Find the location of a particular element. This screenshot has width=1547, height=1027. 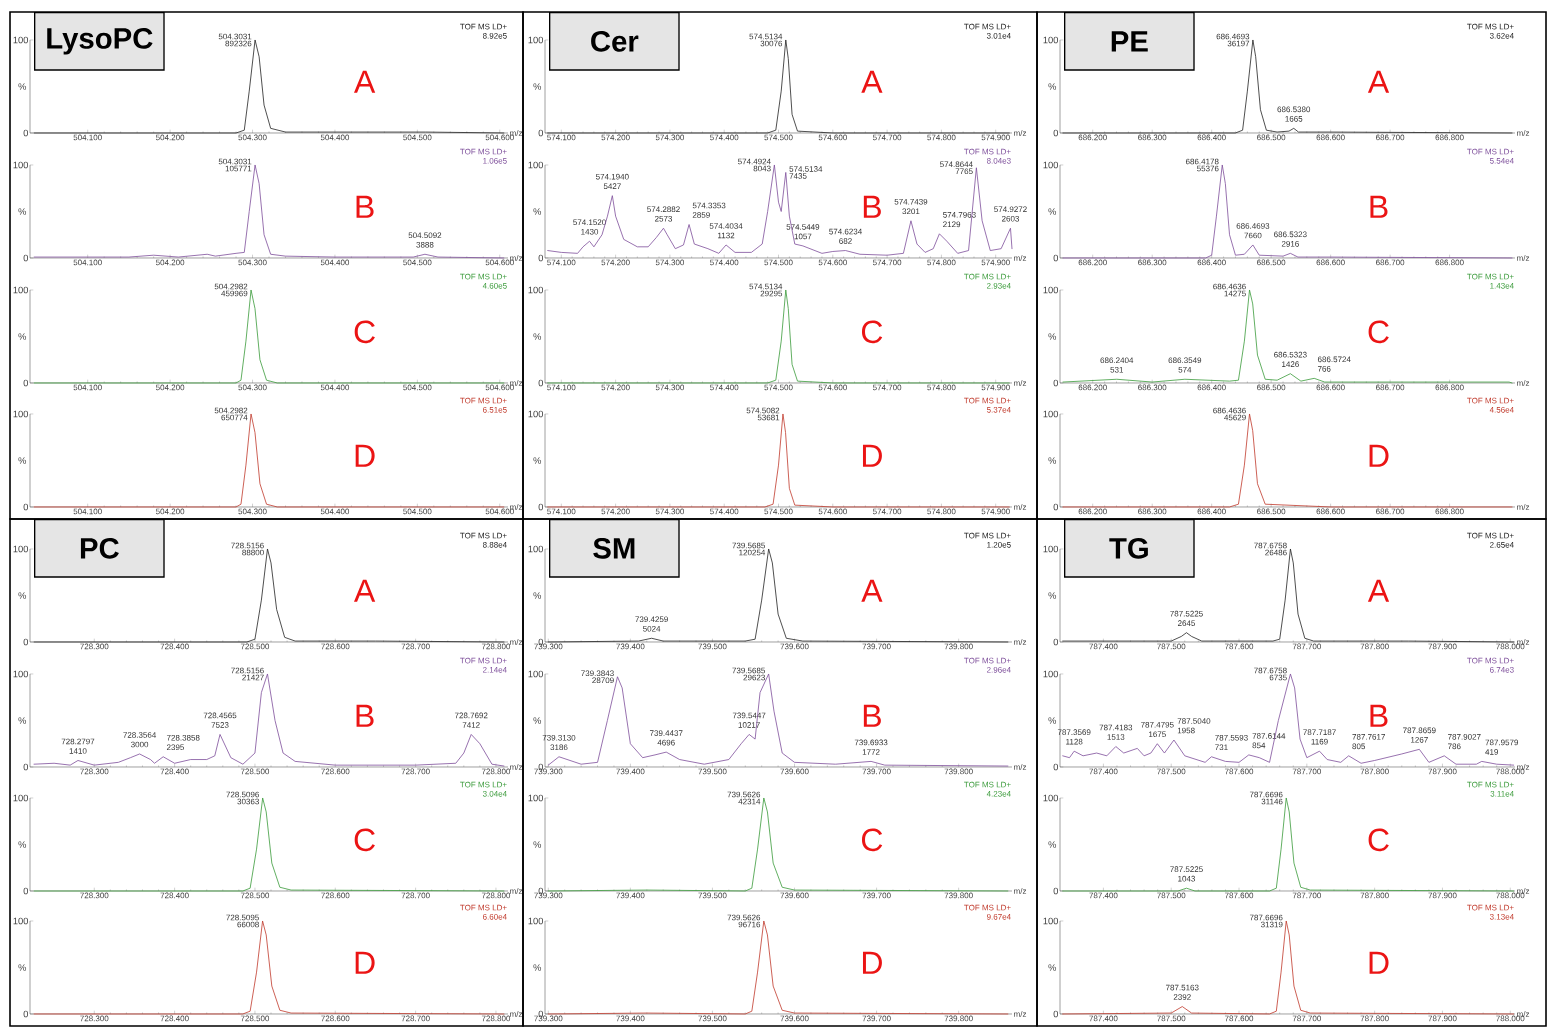

annotation: 419 is located at coordinates (1492, 752).